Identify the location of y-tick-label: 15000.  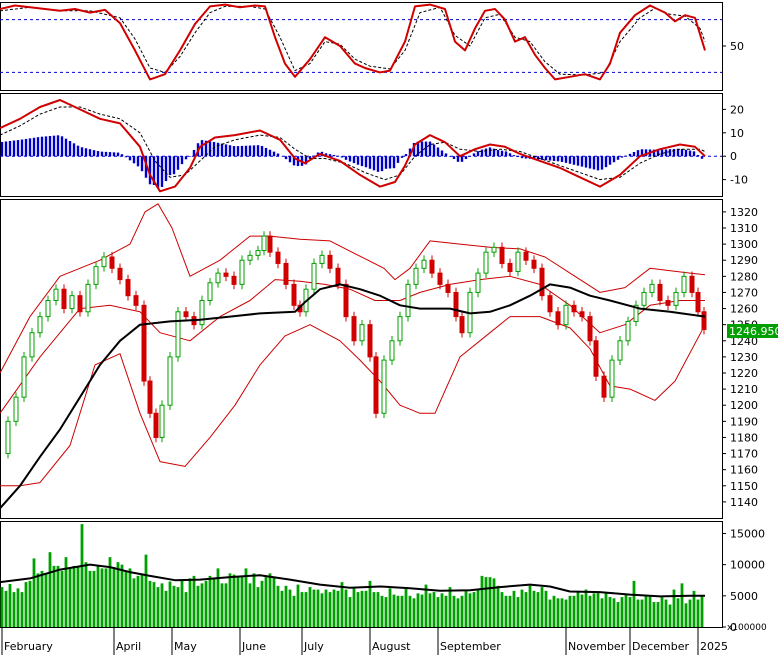
(747, 533).